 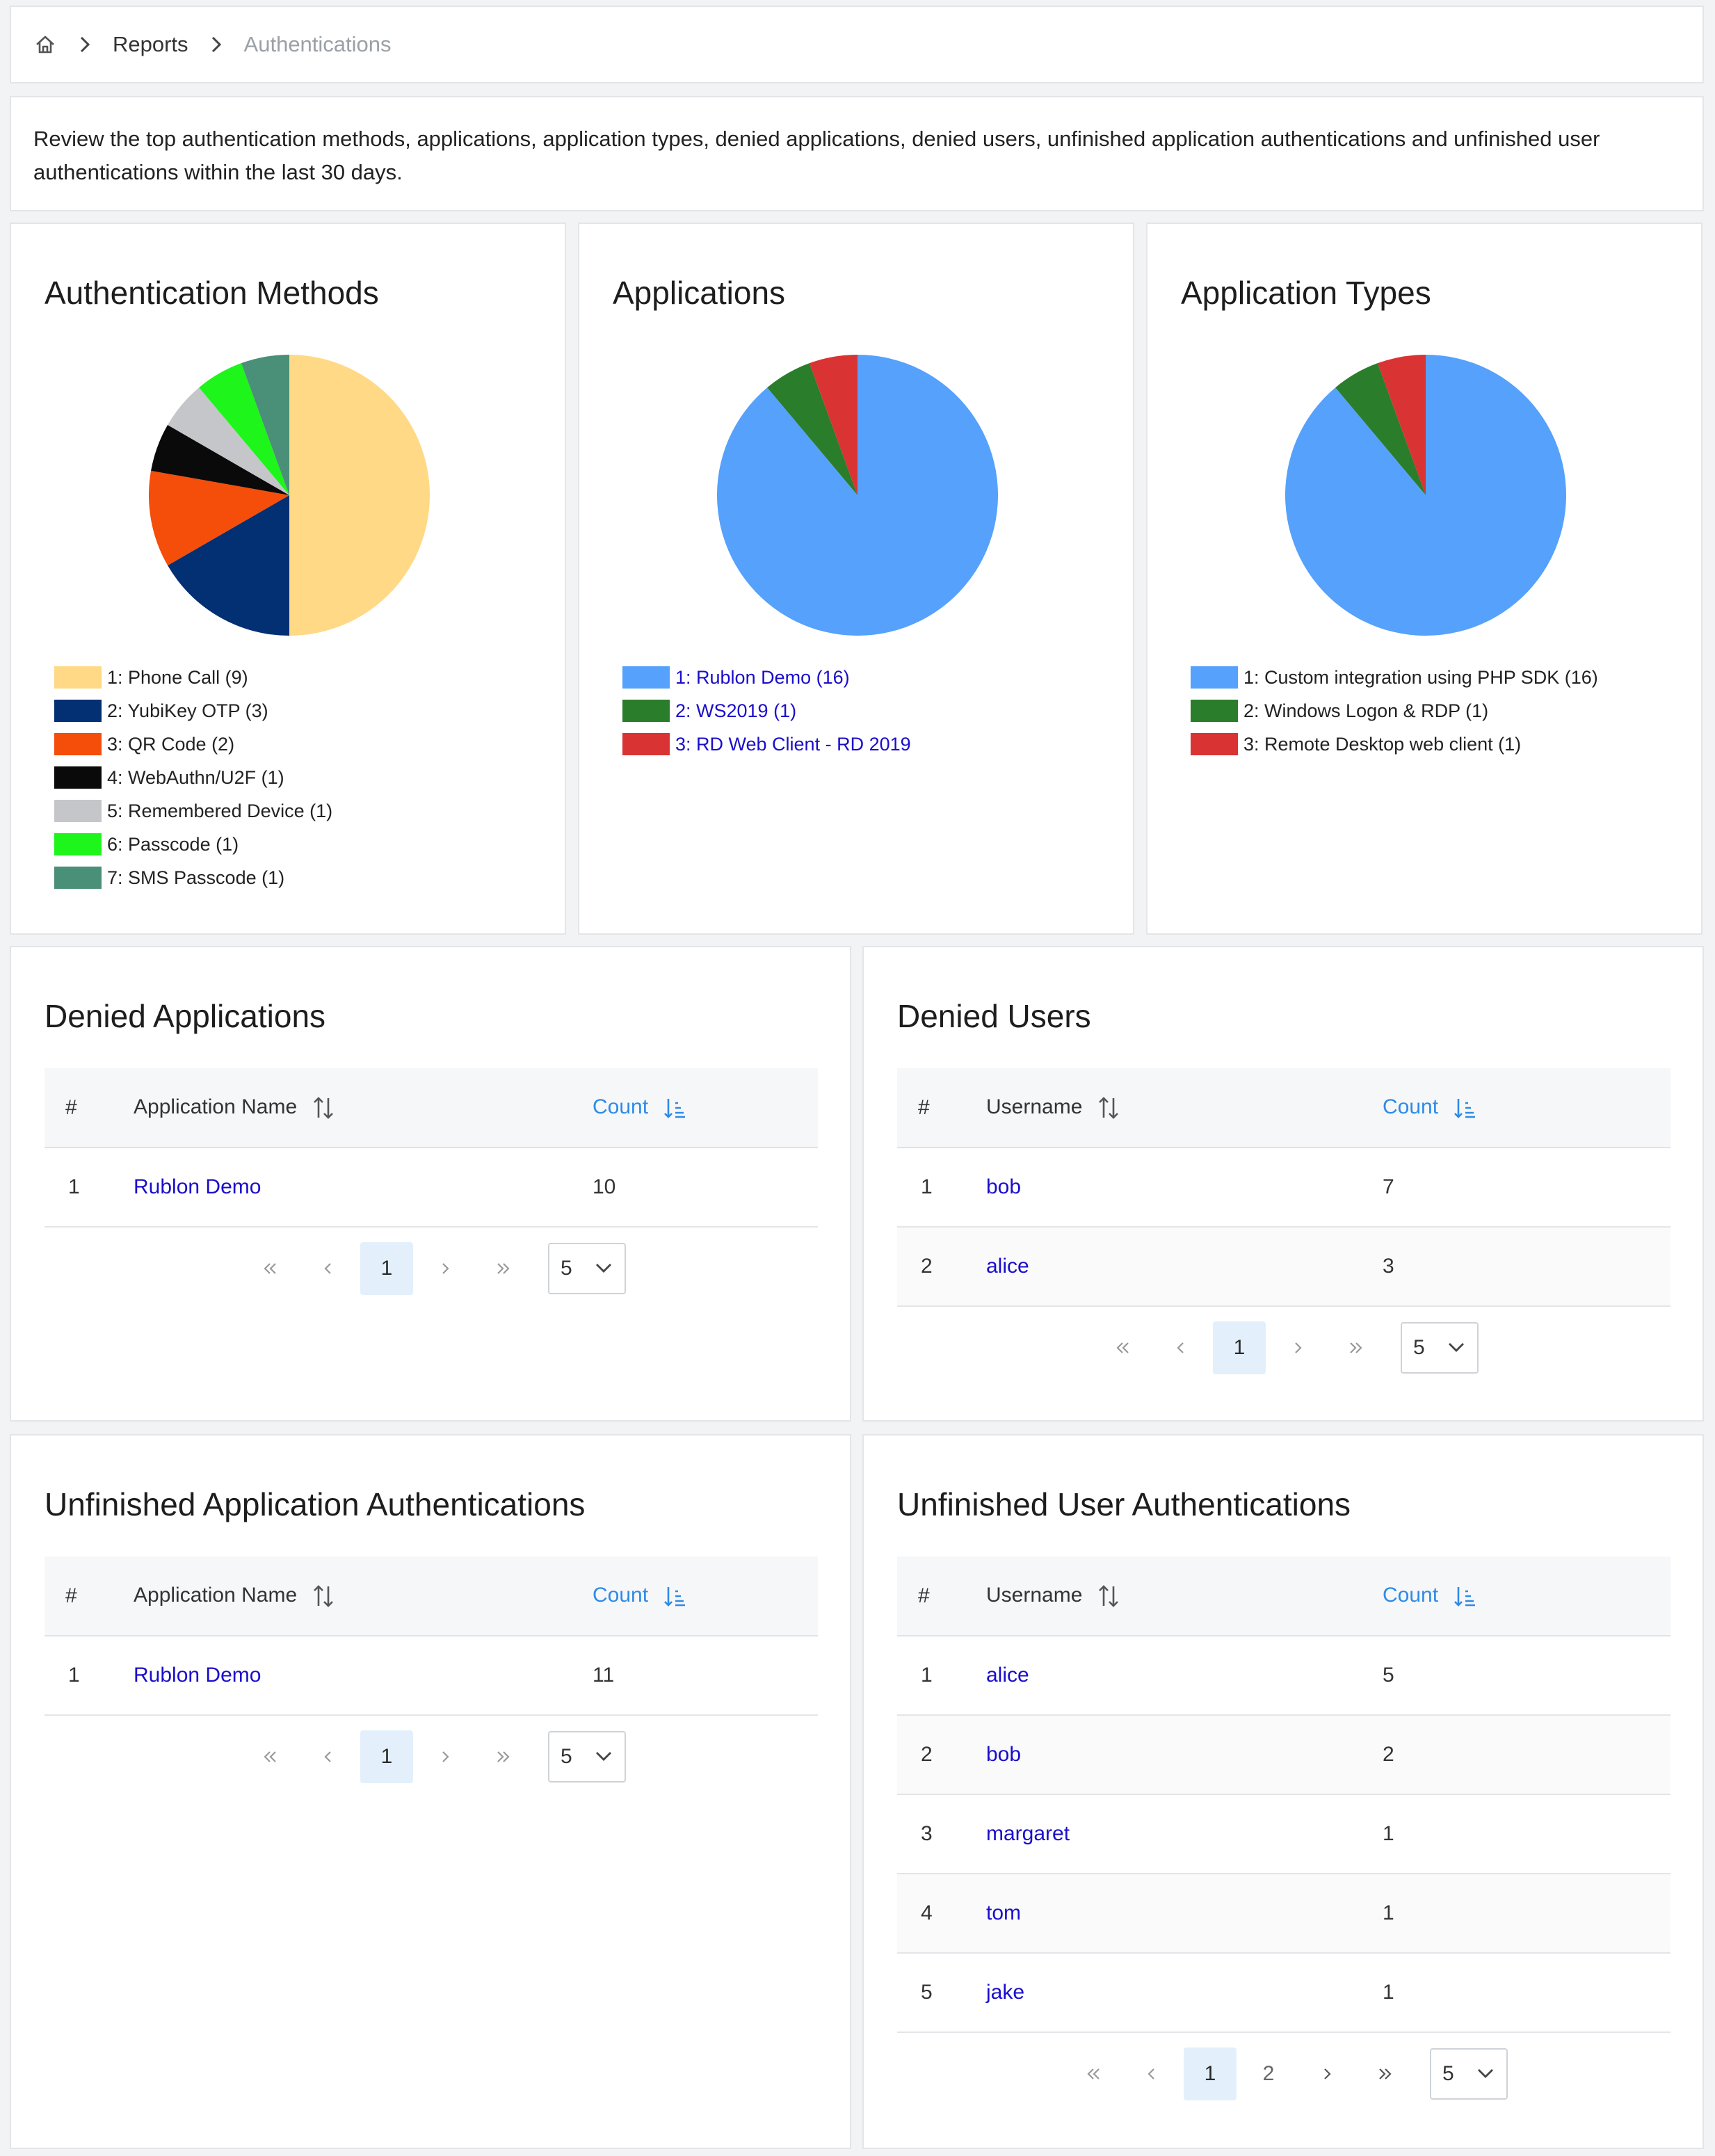 What do you see at coordinates (927, 1754) in the screenshot?
I see `row-number: 2` at bounding box center [927, 1754].